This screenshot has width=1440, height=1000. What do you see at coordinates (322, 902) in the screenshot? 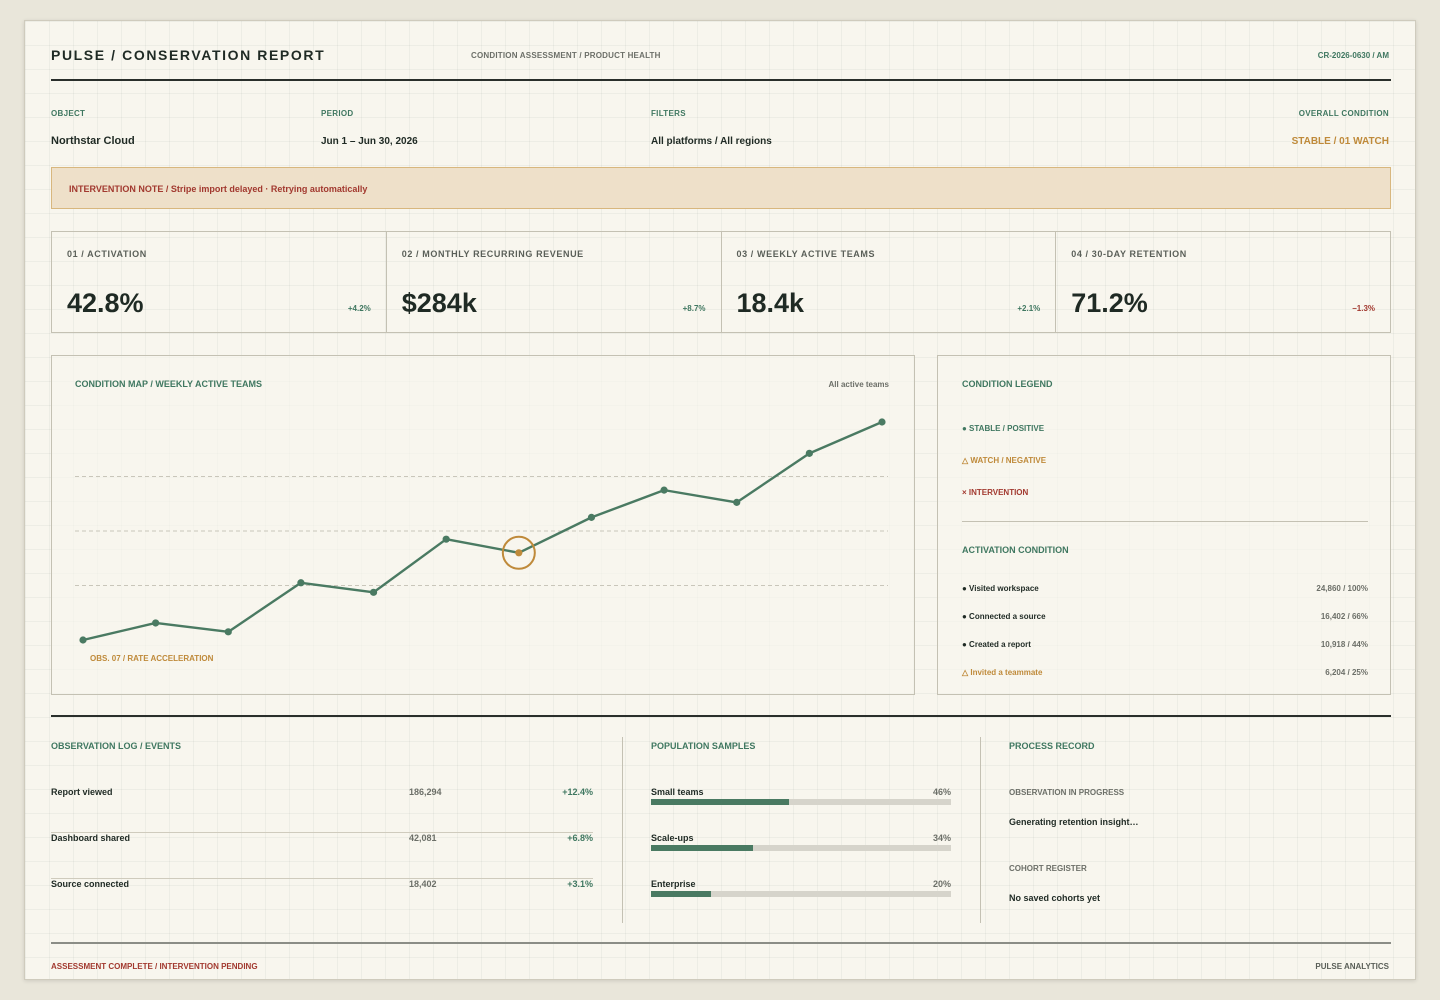
I see `event-row: Source connected 18,402 +3.1%` at bounding box center [322, 902].